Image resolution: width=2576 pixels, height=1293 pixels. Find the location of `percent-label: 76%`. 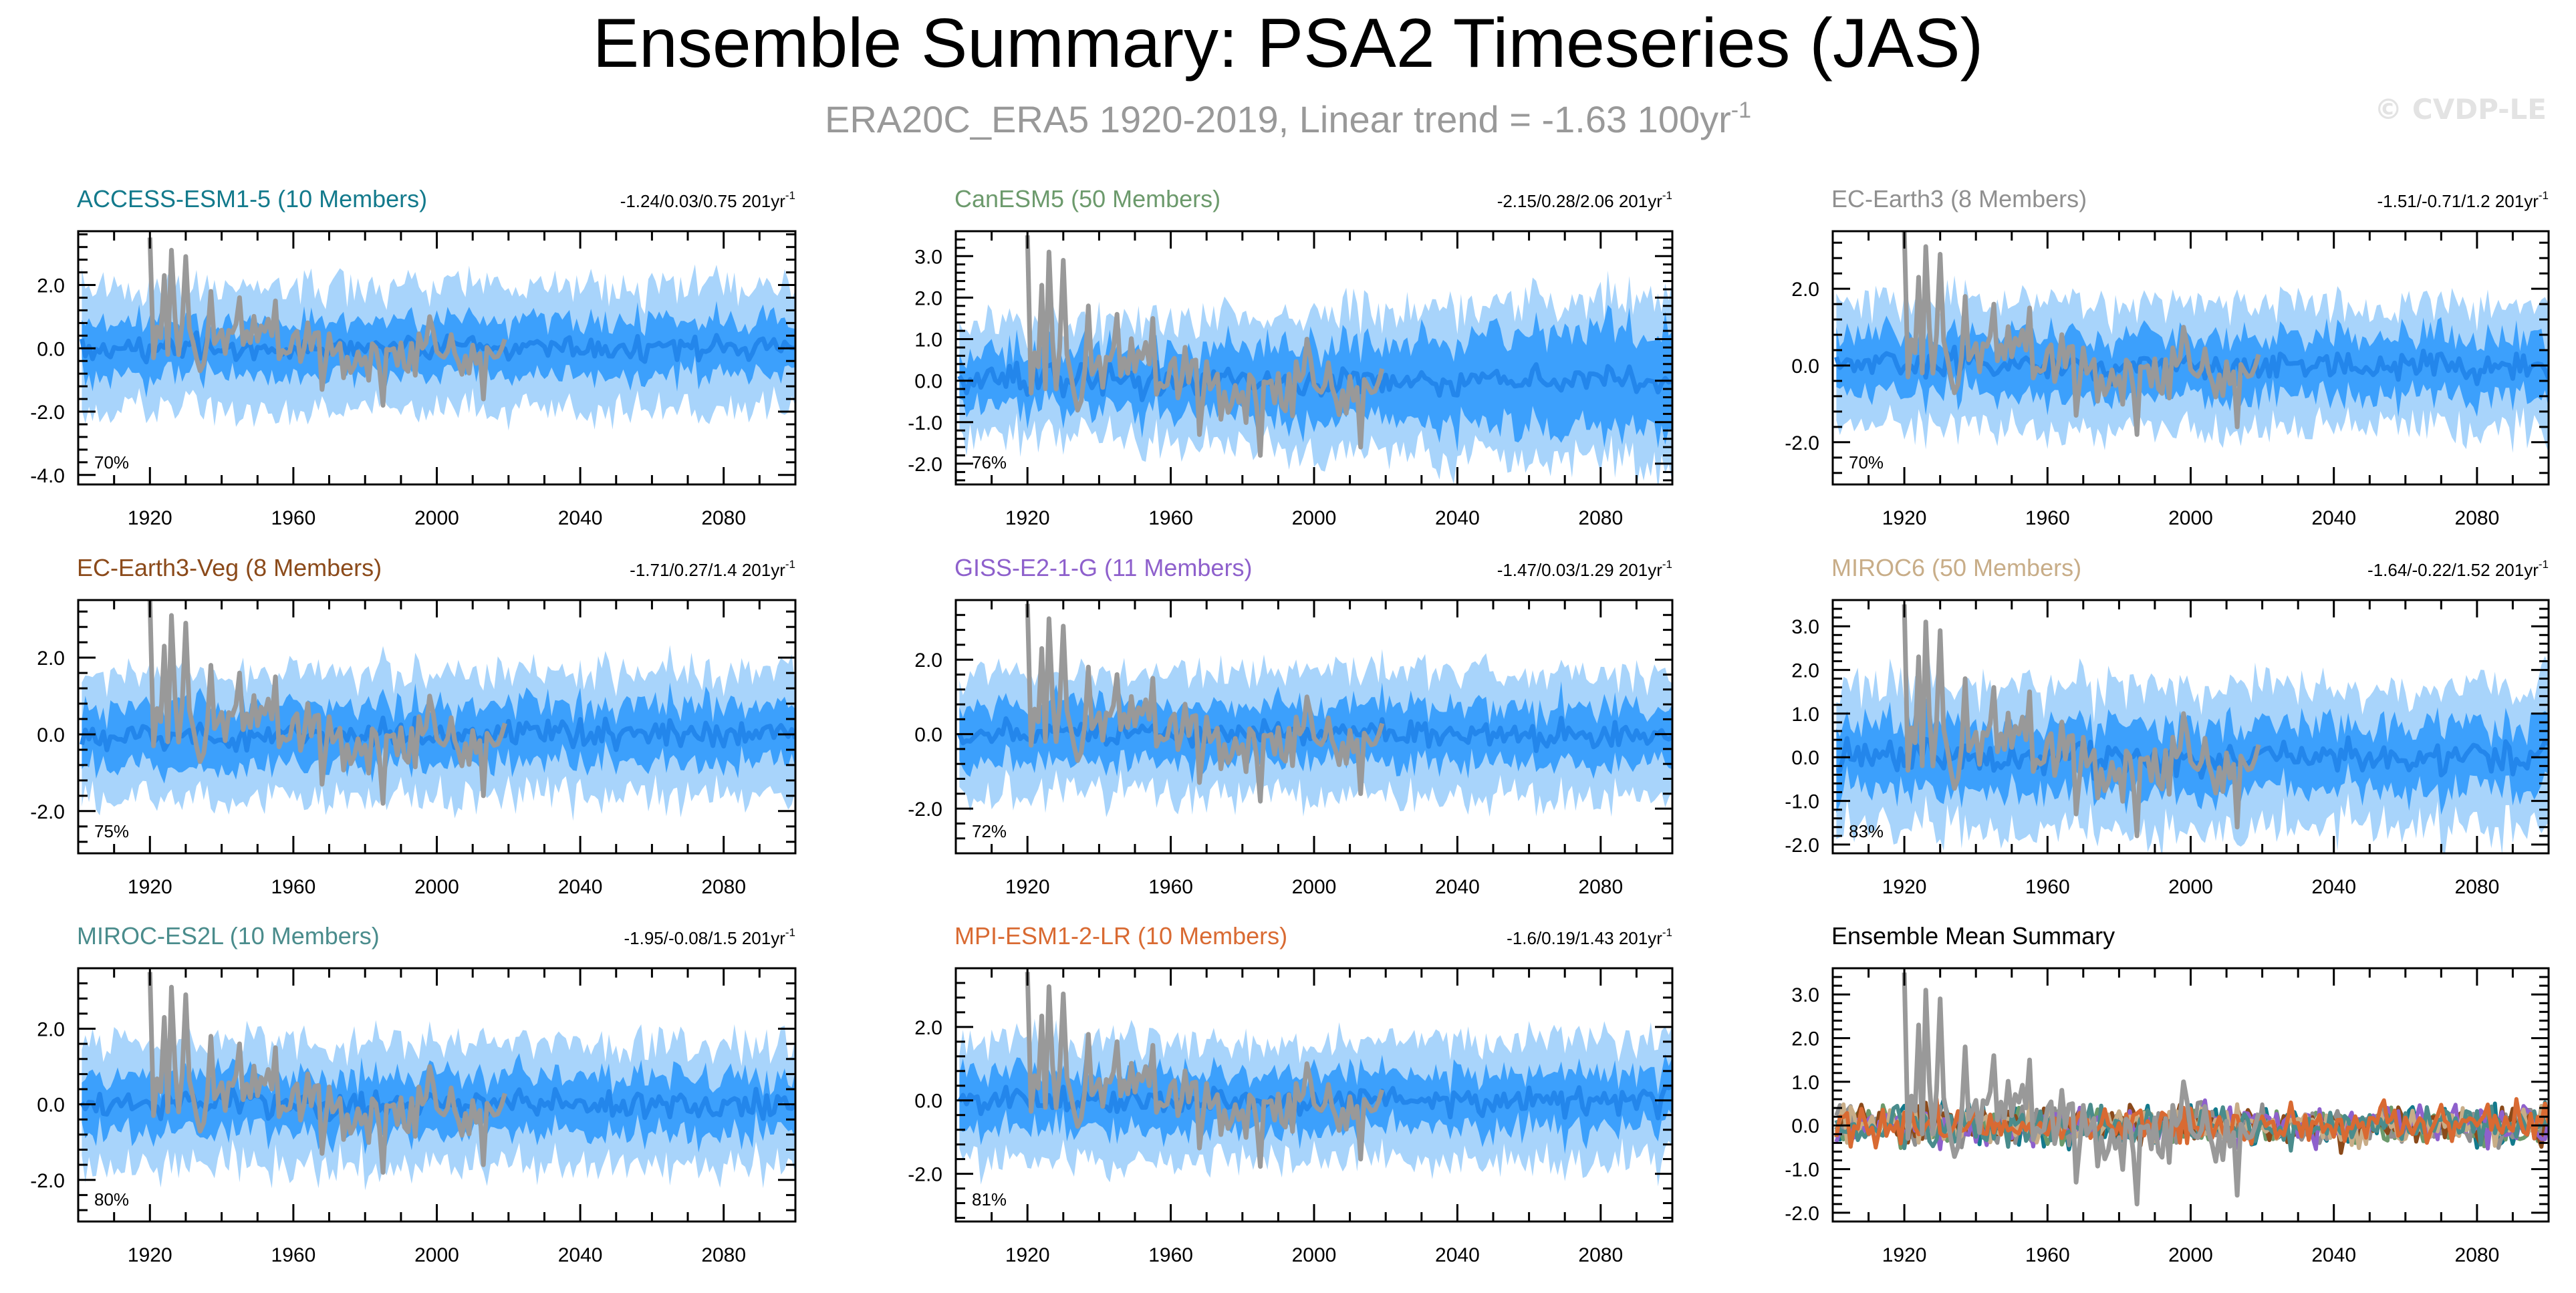

percent-label: 76% is located at coordinates (990, 462).